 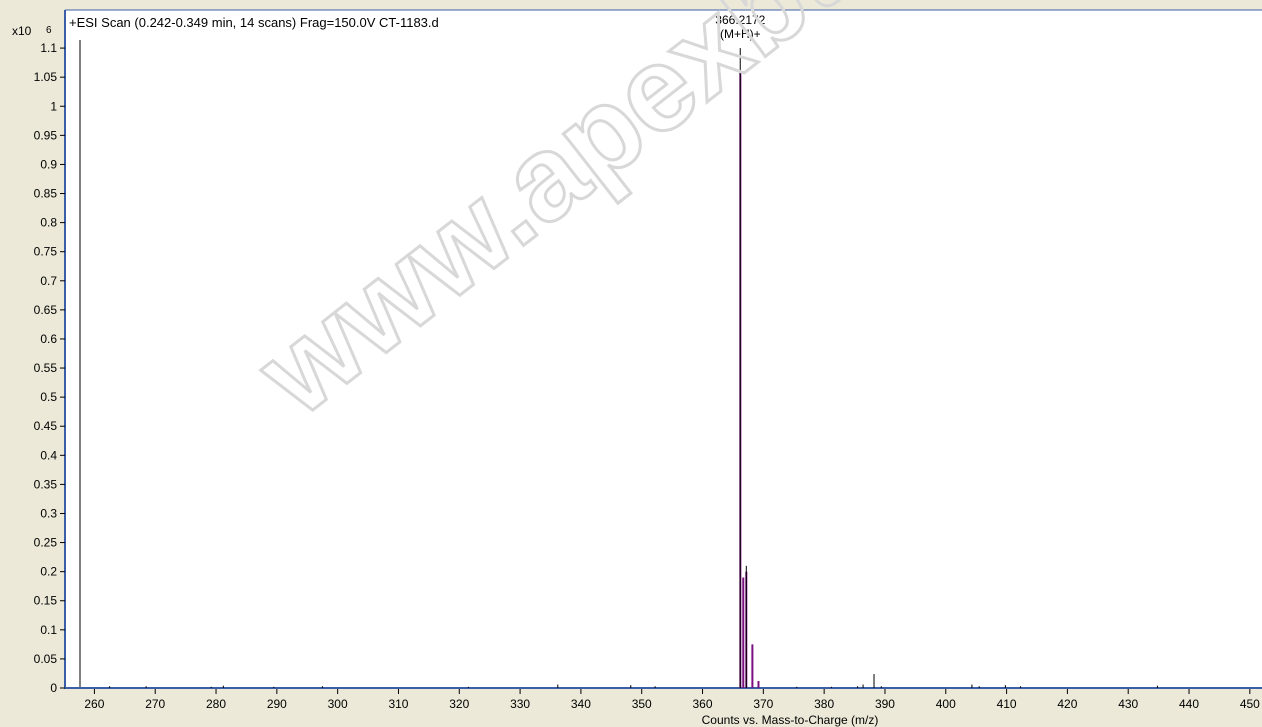 I want to click on x-tick-label: 260, so click(x=94, y=704).